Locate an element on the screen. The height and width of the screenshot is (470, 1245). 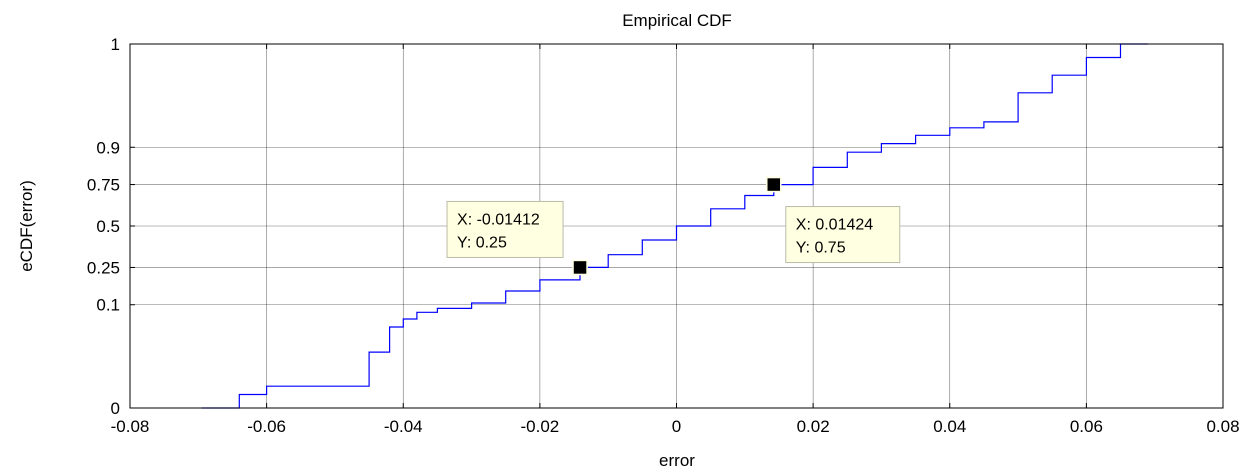
x-tick-label: -0.04 is located at coordinates (403, 426).